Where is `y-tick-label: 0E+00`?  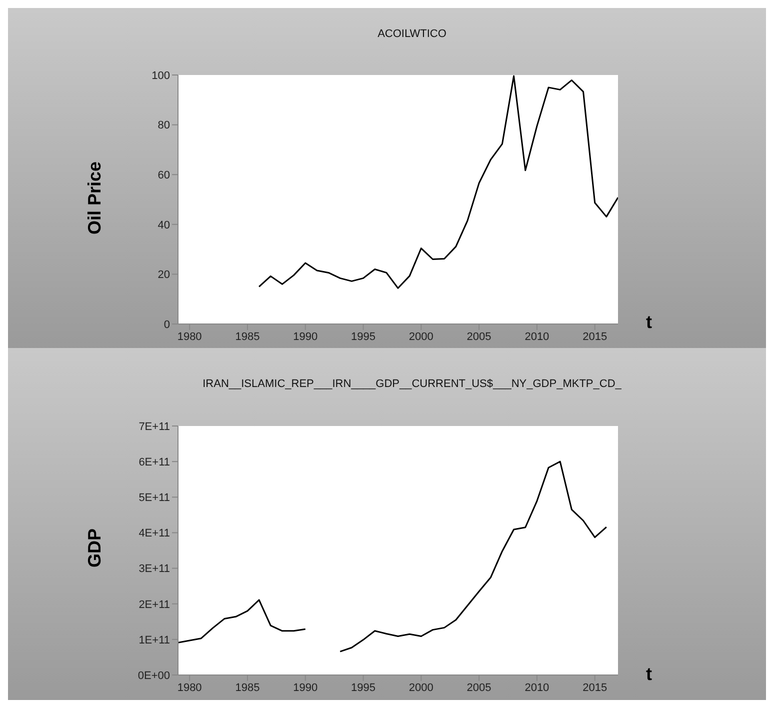
y-tick-label: 0E+00 is located at coordinates (154, 676).